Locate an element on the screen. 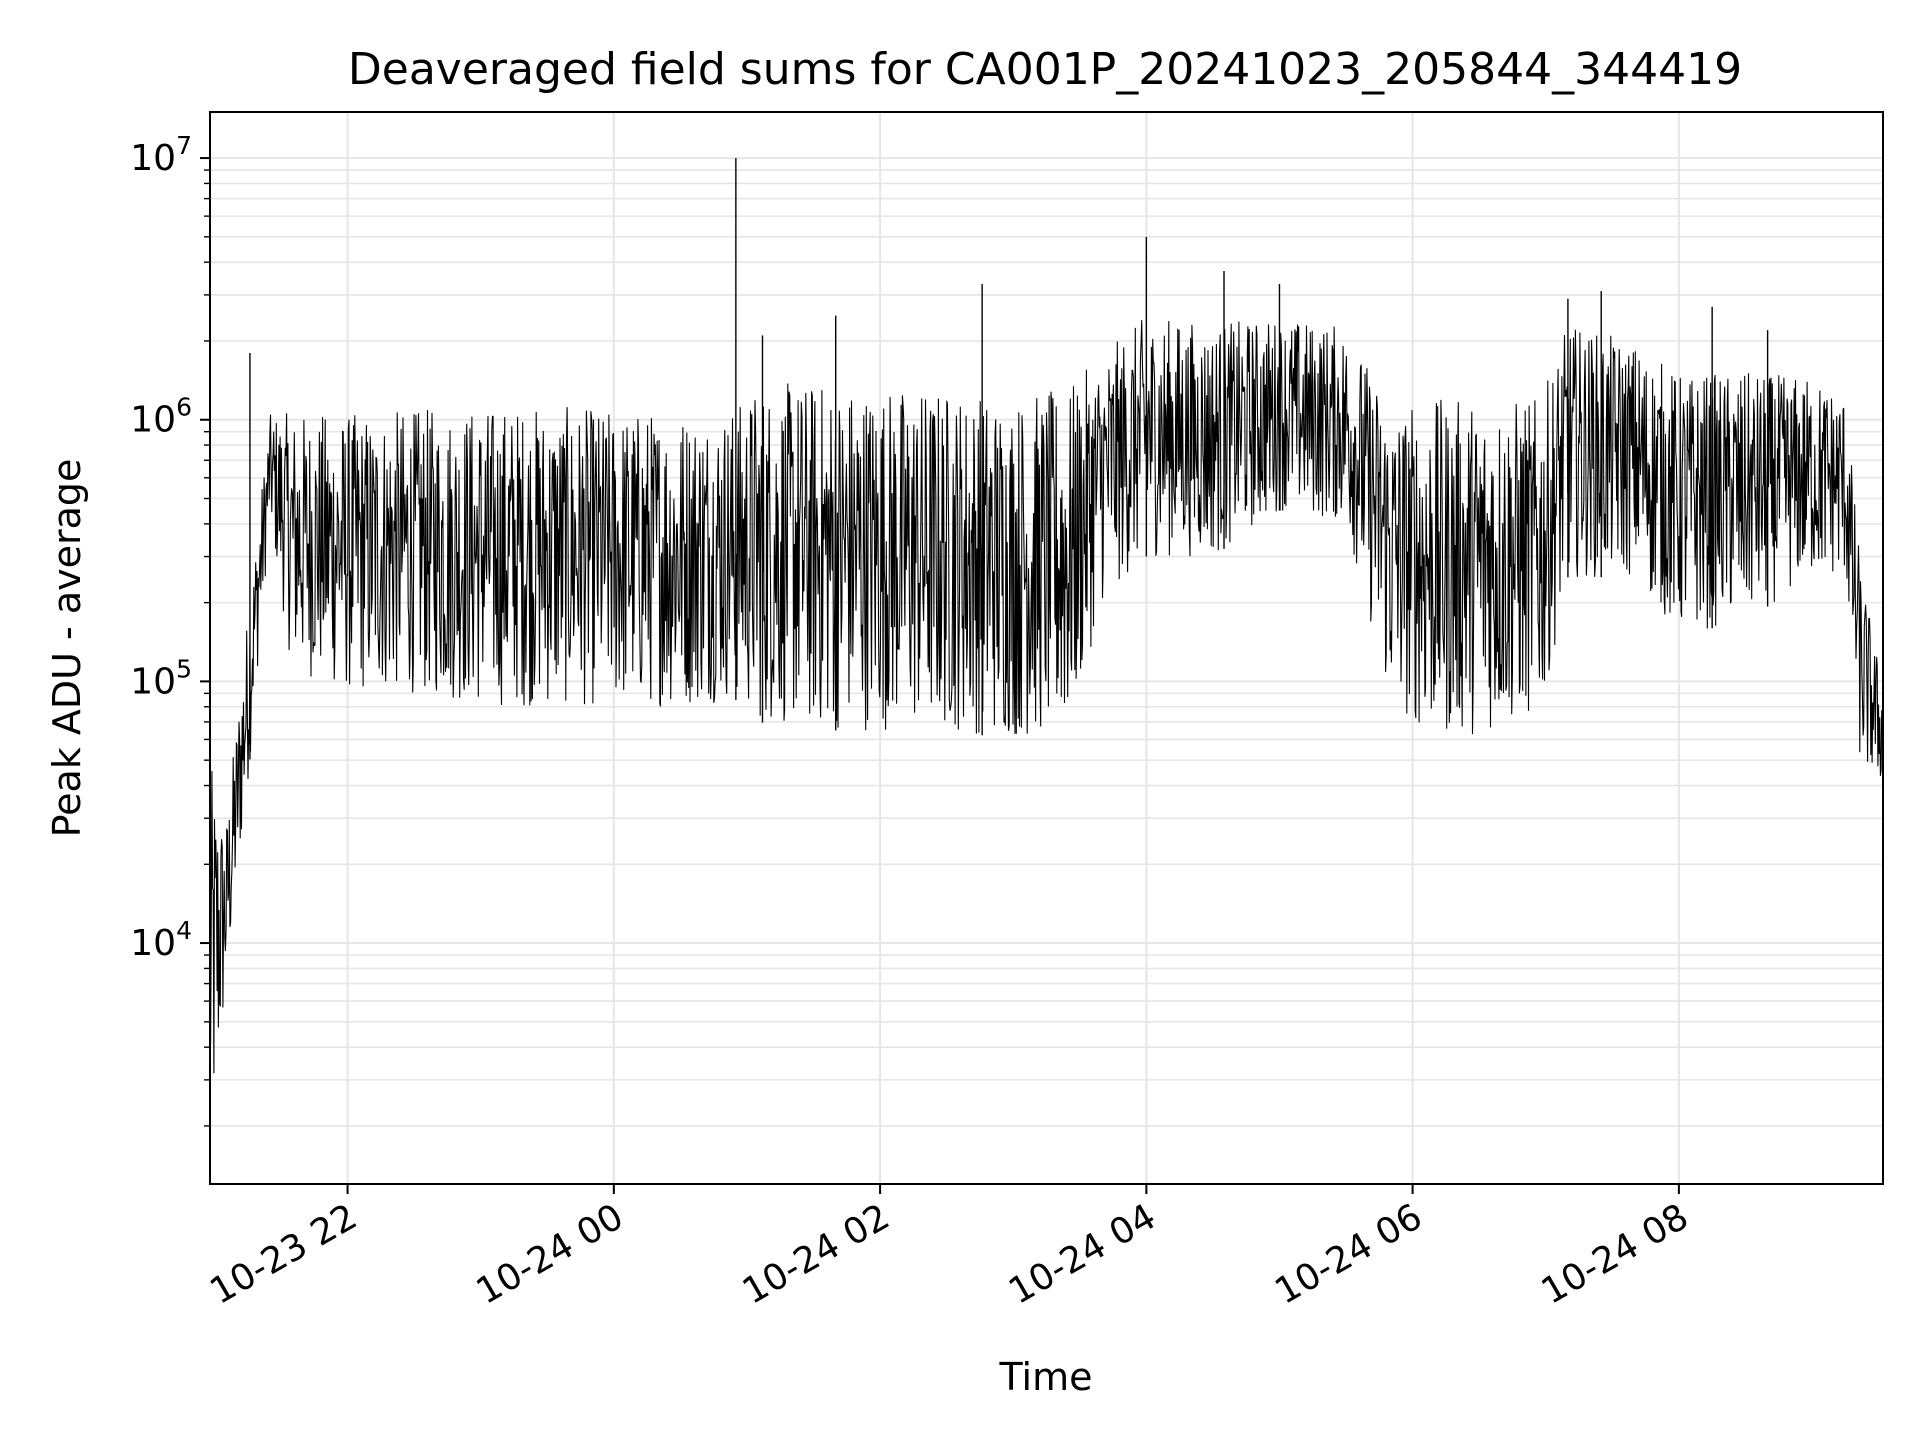 Image resolution: width=1920 pixels, height=1440 pixels. y-tick-label: 10⁵ is located at coordinates (161, 678).